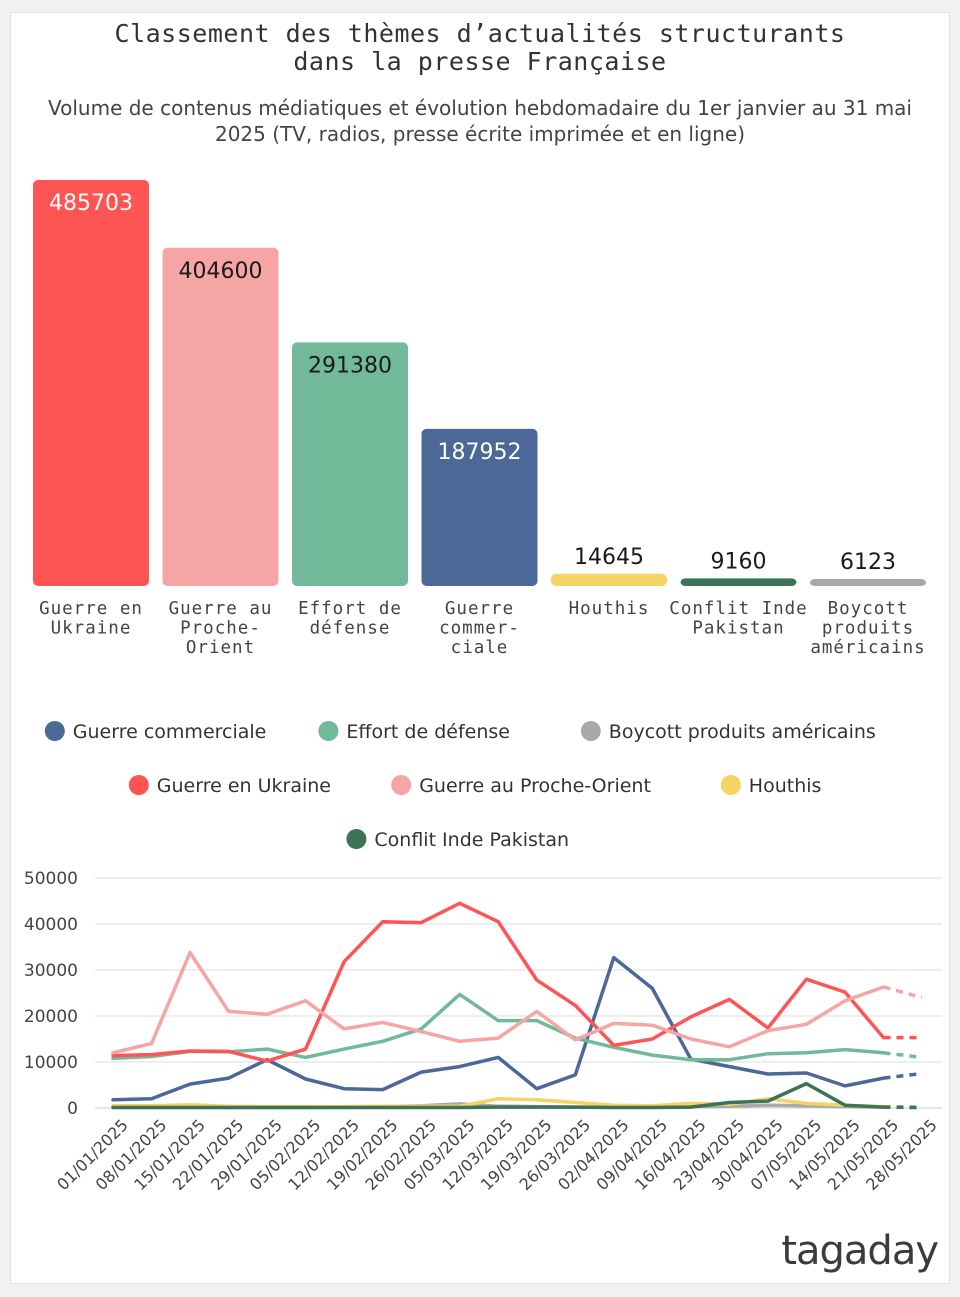  What do you see at coordinates (480, 61) in the screenshot?
I see `title-line-2: dans la presse Française` at bounding box center [480, 61].